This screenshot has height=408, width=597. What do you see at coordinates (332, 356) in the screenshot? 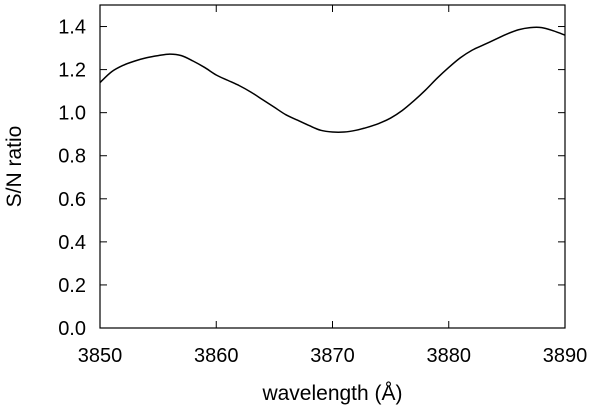
I see `x-tick-label: 3870` at bounding box center [332, 356].